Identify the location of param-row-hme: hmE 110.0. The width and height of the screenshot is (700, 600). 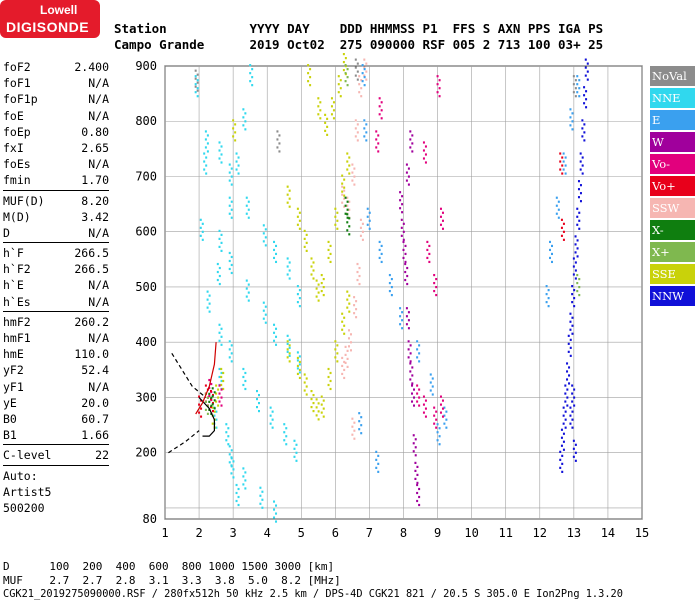
(56, 354).